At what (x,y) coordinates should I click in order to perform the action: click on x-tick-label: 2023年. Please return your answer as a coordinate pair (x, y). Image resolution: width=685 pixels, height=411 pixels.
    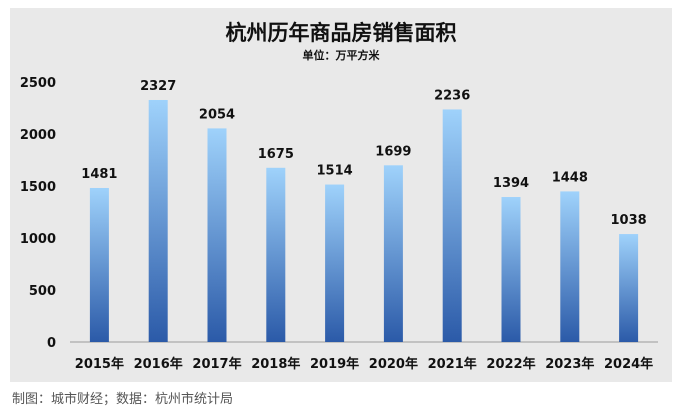
    Looking at the image, I should click on (569, 364).